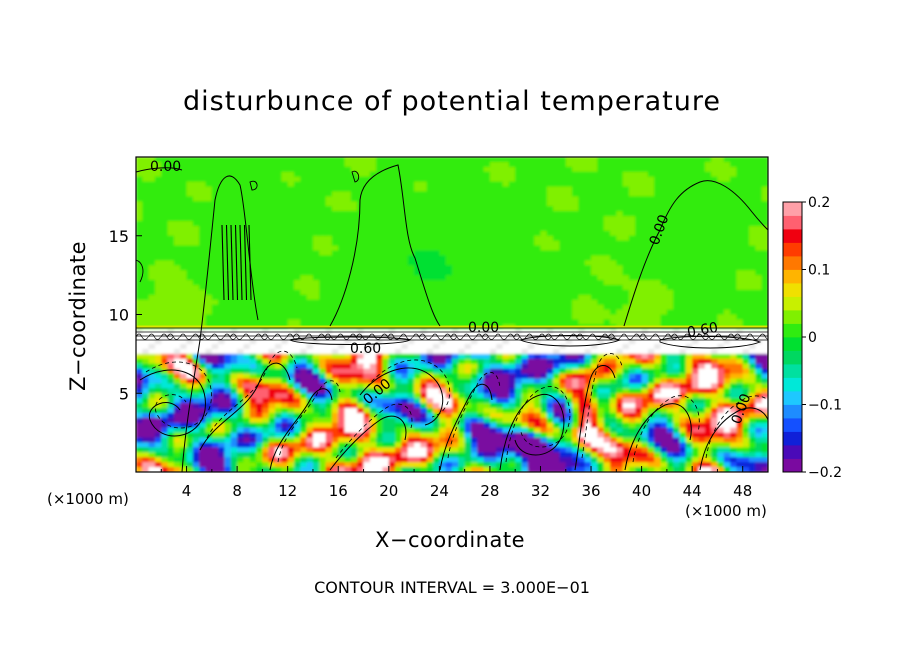  I want to click on contour-label: 0.60, so click(365, 349).